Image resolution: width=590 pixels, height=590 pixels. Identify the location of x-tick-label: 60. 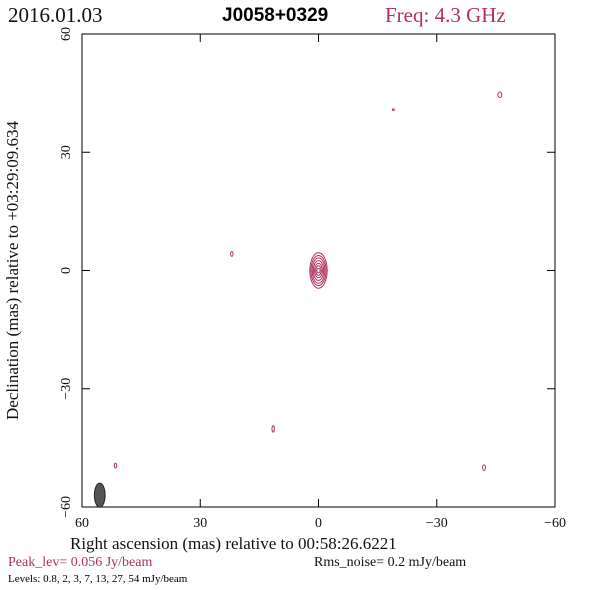
(82, 523).